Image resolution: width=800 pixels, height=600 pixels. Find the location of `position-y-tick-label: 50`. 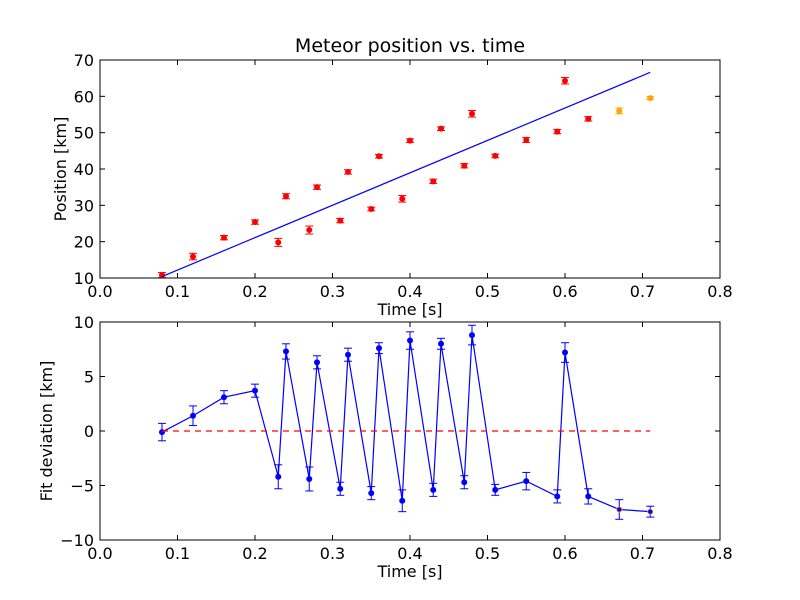

position-y-tick-label: 50 is located at coordinates (84, 133).